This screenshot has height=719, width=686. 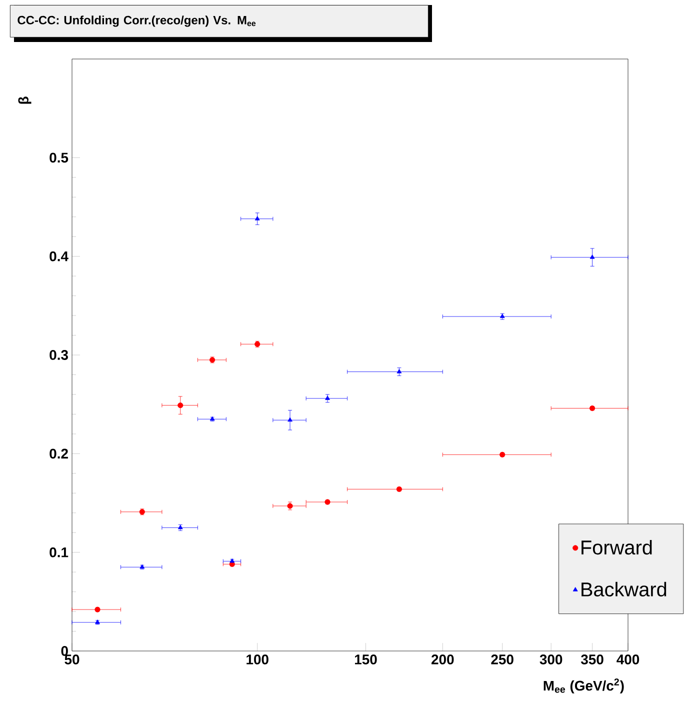 I want to click on x-tick-label: 300, so click(x=551, y=659).